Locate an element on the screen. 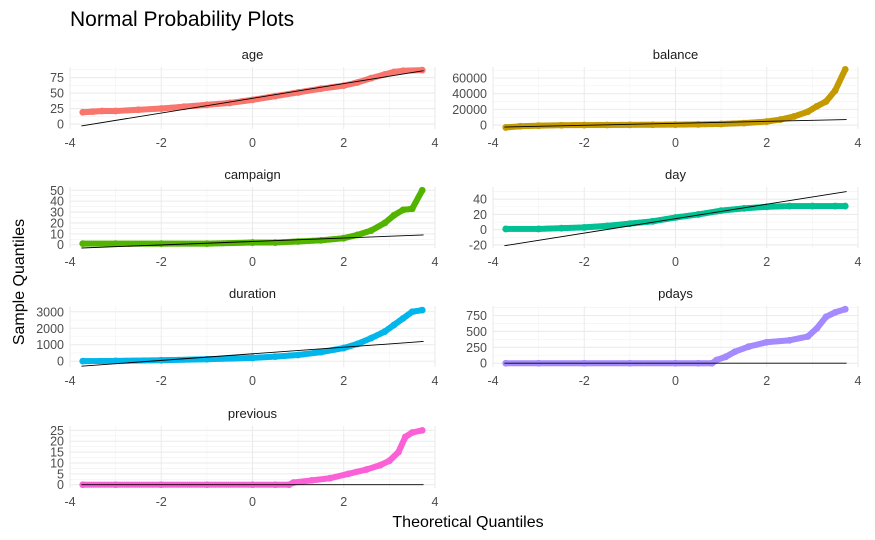 Image resolution: width=875 pixels, height=540 pixels. reference-line-age is located at coordinates (252, 98).